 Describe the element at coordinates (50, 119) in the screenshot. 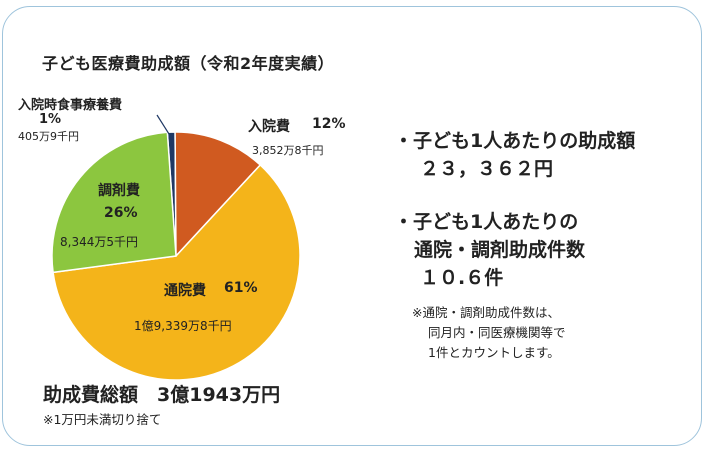

I see `slice-percent-meal: 1%` at that location.